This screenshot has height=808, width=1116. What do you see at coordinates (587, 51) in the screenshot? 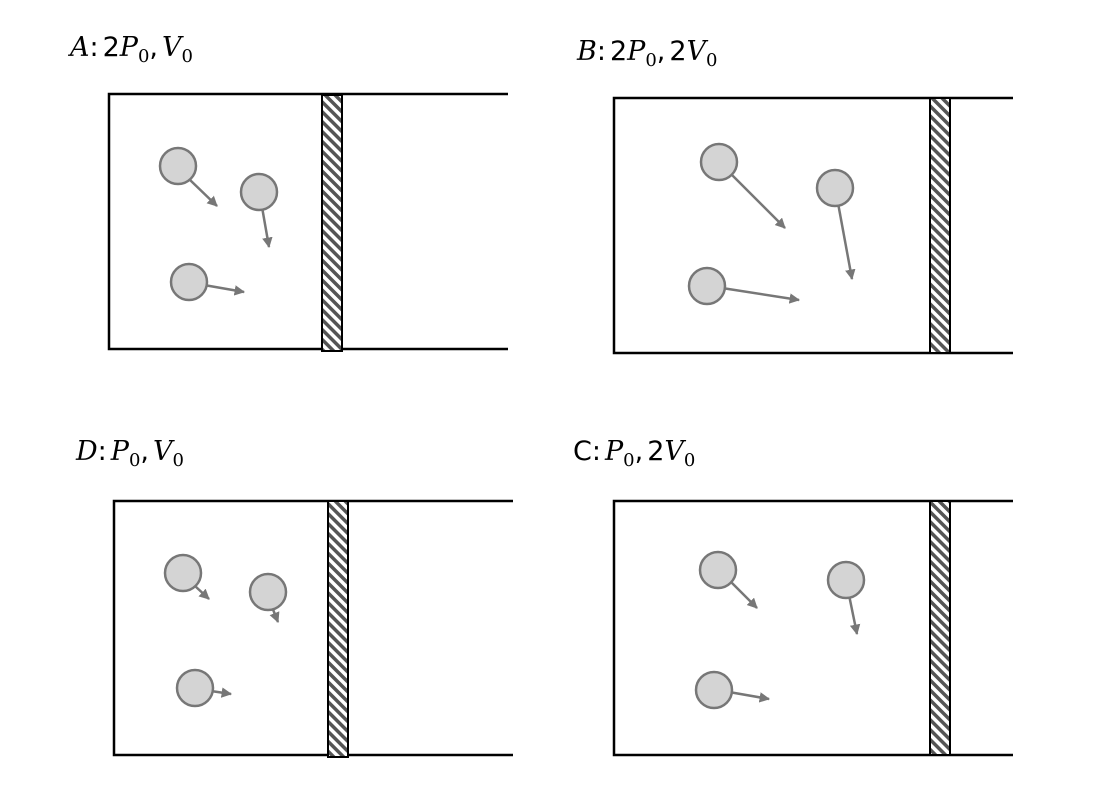
I see `label-letter: B` at bounding box center [587, 51].